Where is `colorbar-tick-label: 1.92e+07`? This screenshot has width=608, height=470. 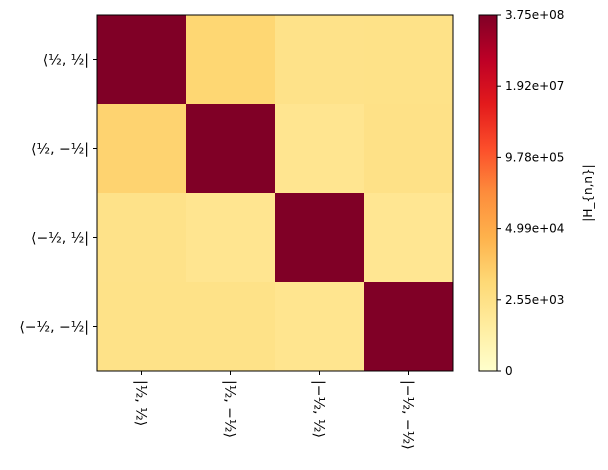 colorbar-tick-label: 1.92e+07 is located at coordinates (534, 86).